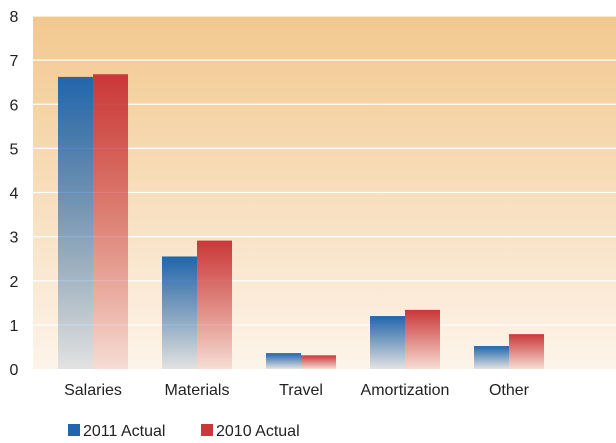 This screenshot has height=443, width=616. I want to click on category-label: Materials, so click(197, 390).